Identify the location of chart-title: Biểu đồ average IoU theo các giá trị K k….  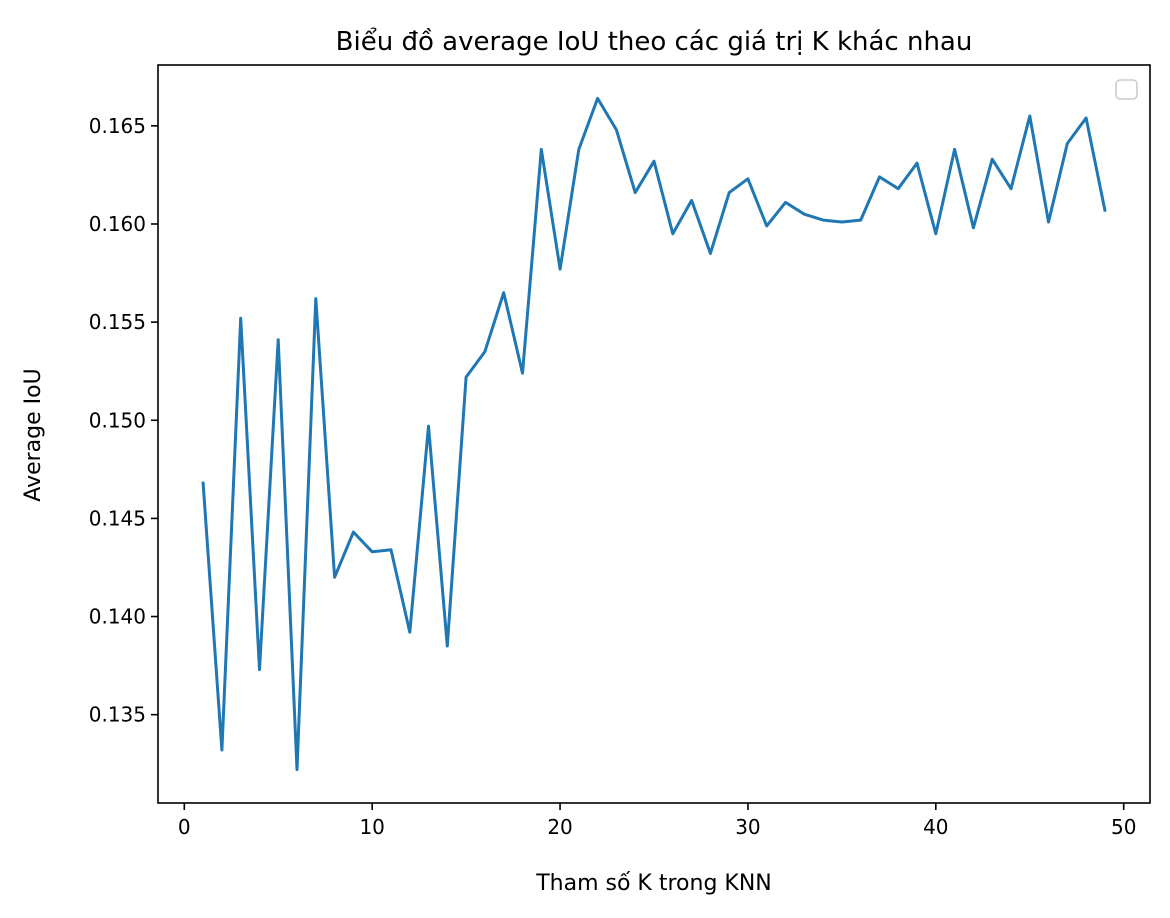
(654, 41).